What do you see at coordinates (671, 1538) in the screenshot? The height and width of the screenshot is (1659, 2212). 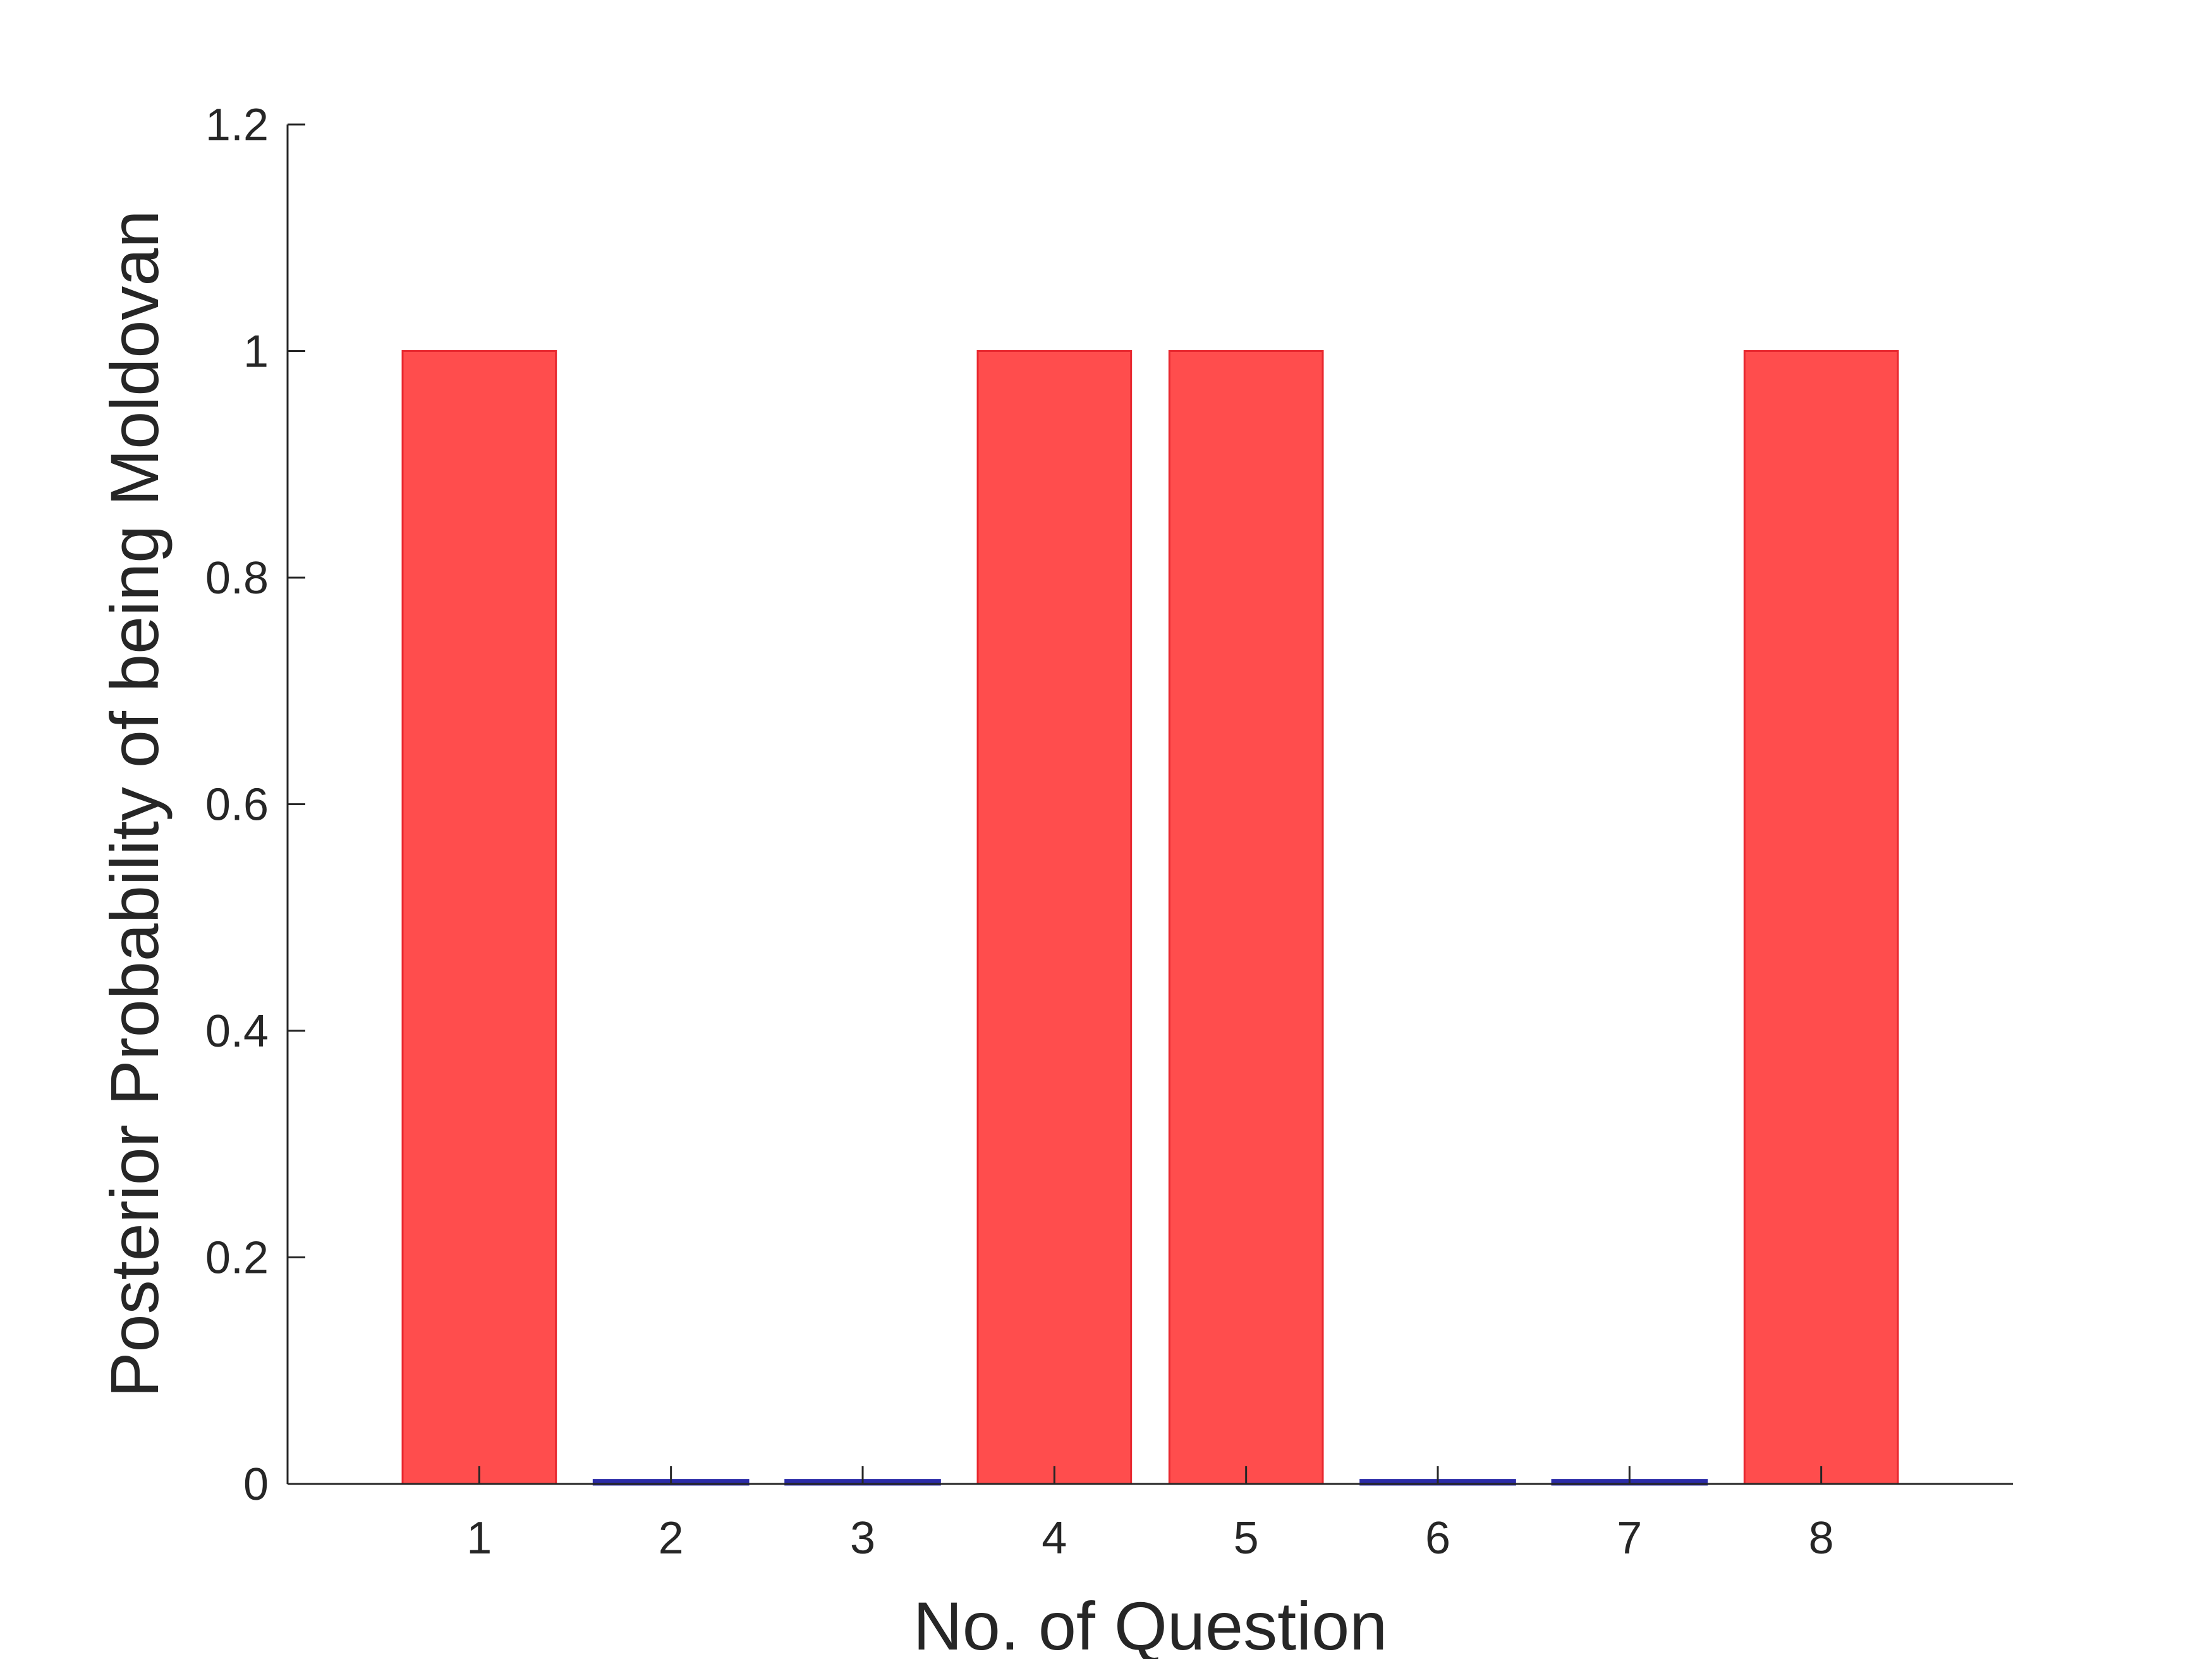 I see `x-tick-label: 2` at bounding box center [671, 1538].